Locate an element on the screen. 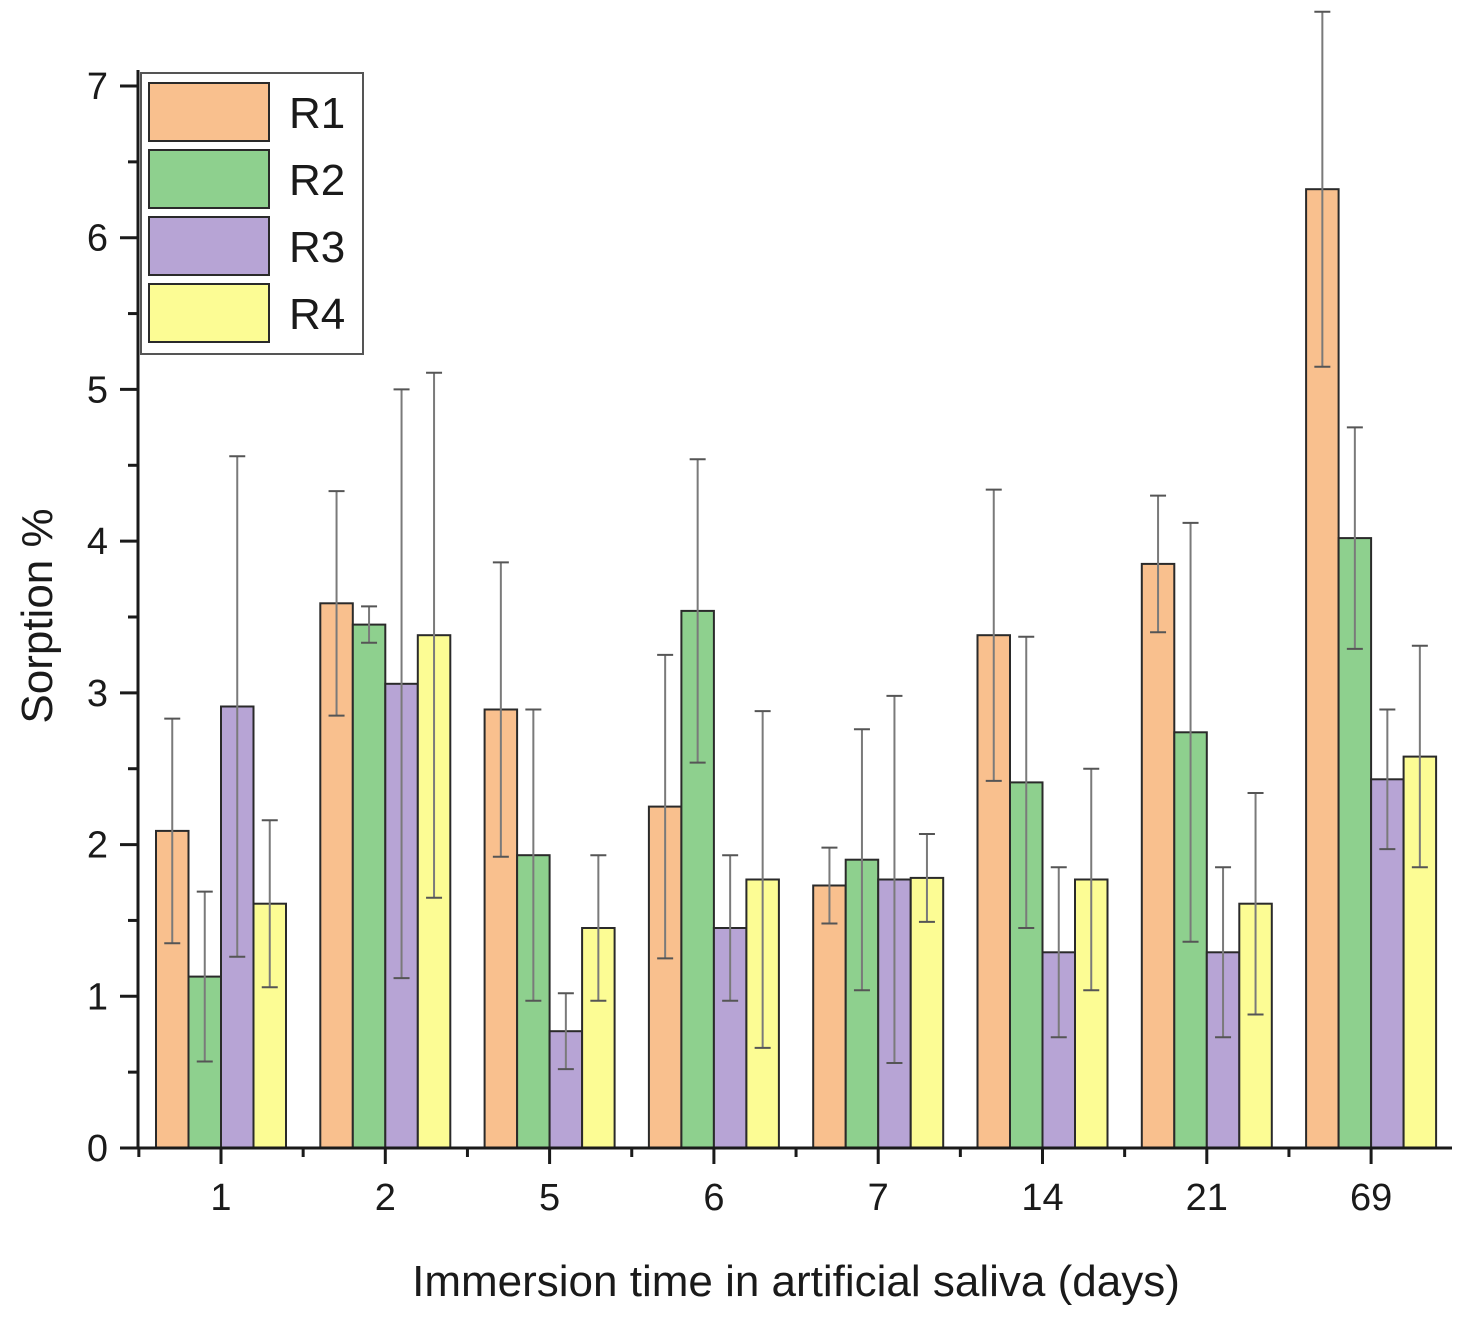 The height and width of the screenshot is (1321, 1470). legend: R1 R2 R3 R4 is located at coordinates (252, 213).